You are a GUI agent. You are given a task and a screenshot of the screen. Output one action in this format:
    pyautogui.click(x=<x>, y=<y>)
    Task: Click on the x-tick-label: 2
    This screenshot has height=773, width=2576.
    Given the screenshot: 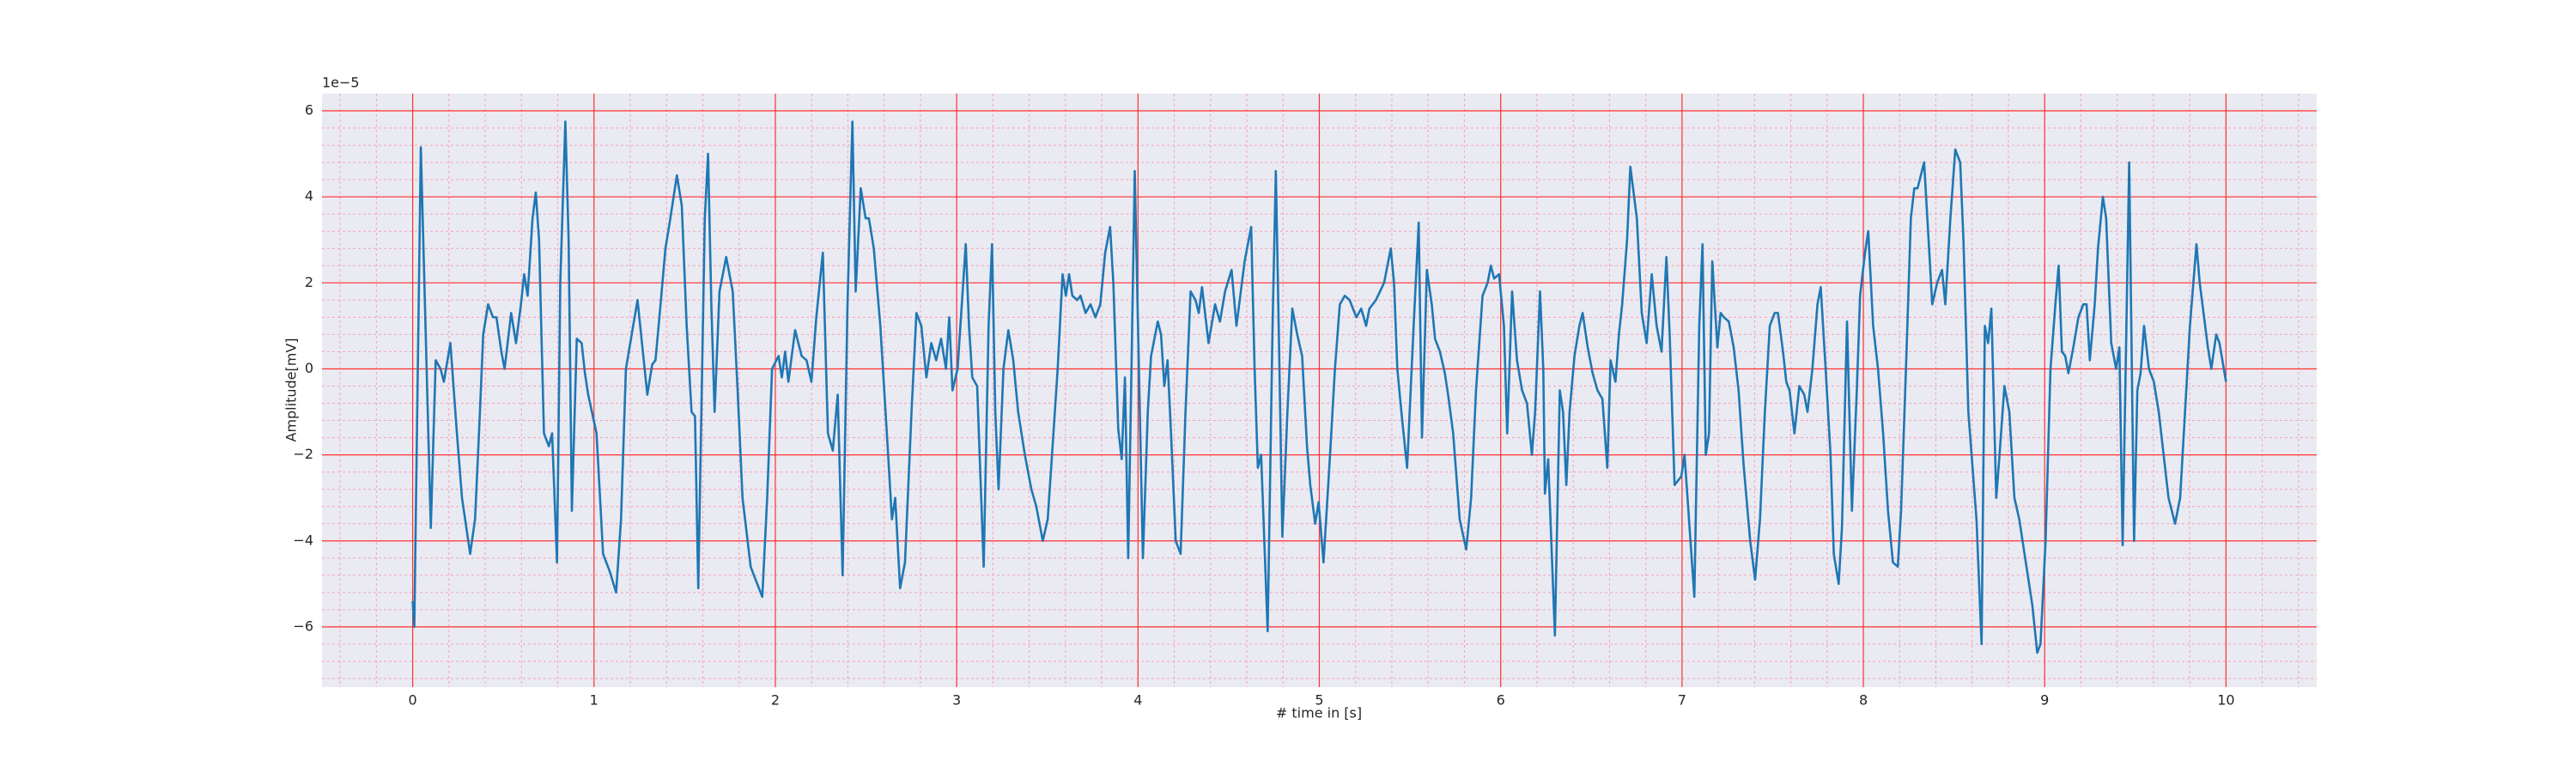 What is the action you would take?
    pyautogui.click(x=775, y=700)
    